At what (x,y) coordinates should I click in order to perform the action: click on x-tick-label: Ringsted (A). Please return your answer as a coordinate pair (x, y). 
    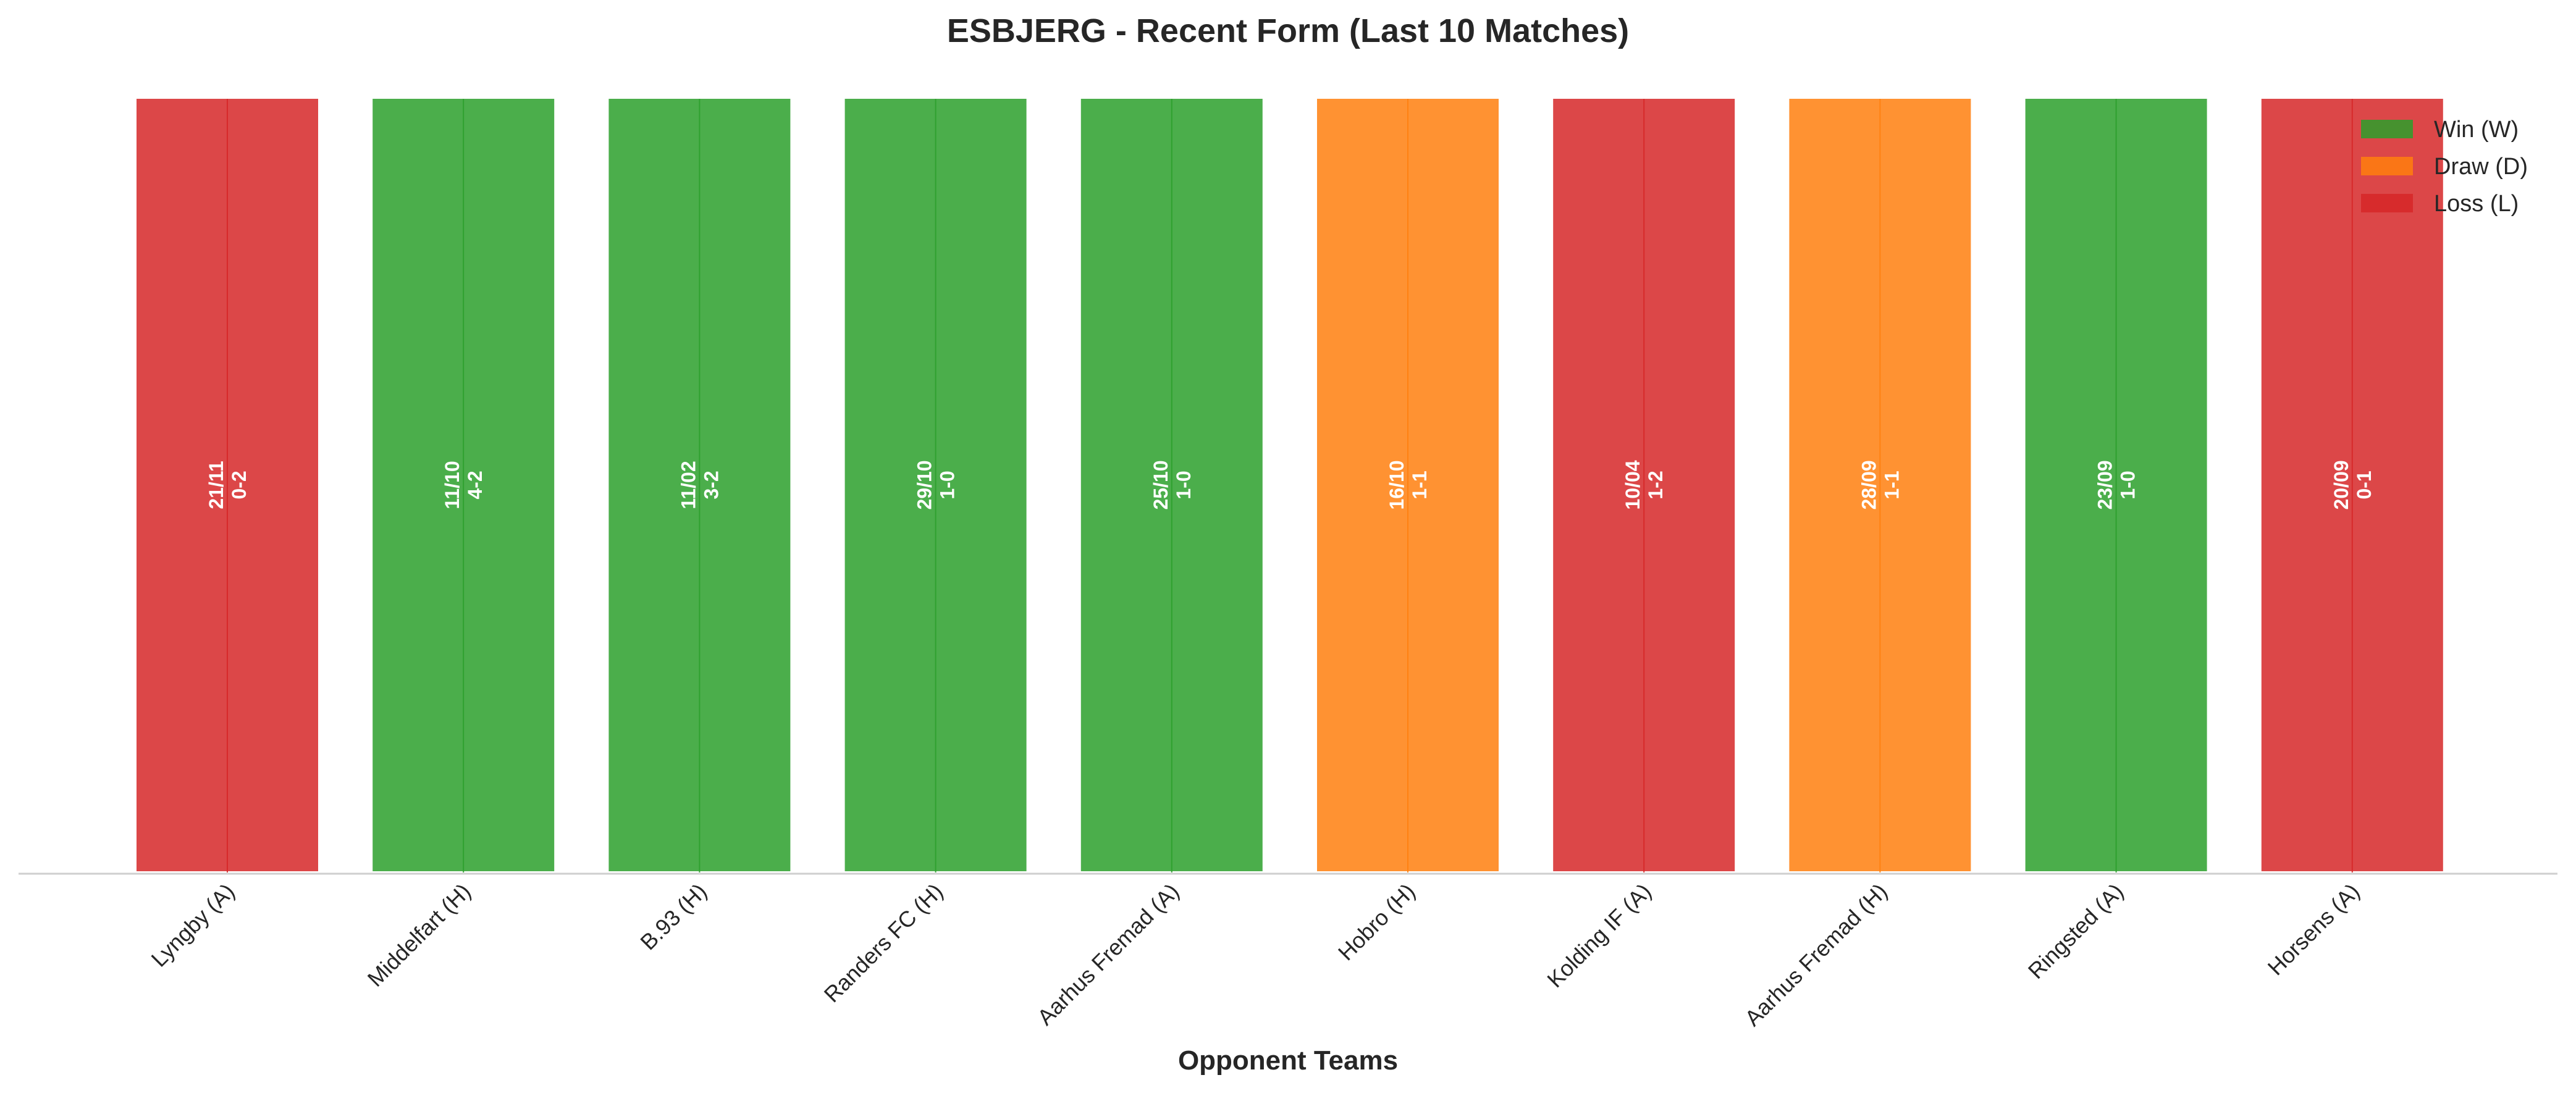
    Looking at the image, I should click on (2075, 931).